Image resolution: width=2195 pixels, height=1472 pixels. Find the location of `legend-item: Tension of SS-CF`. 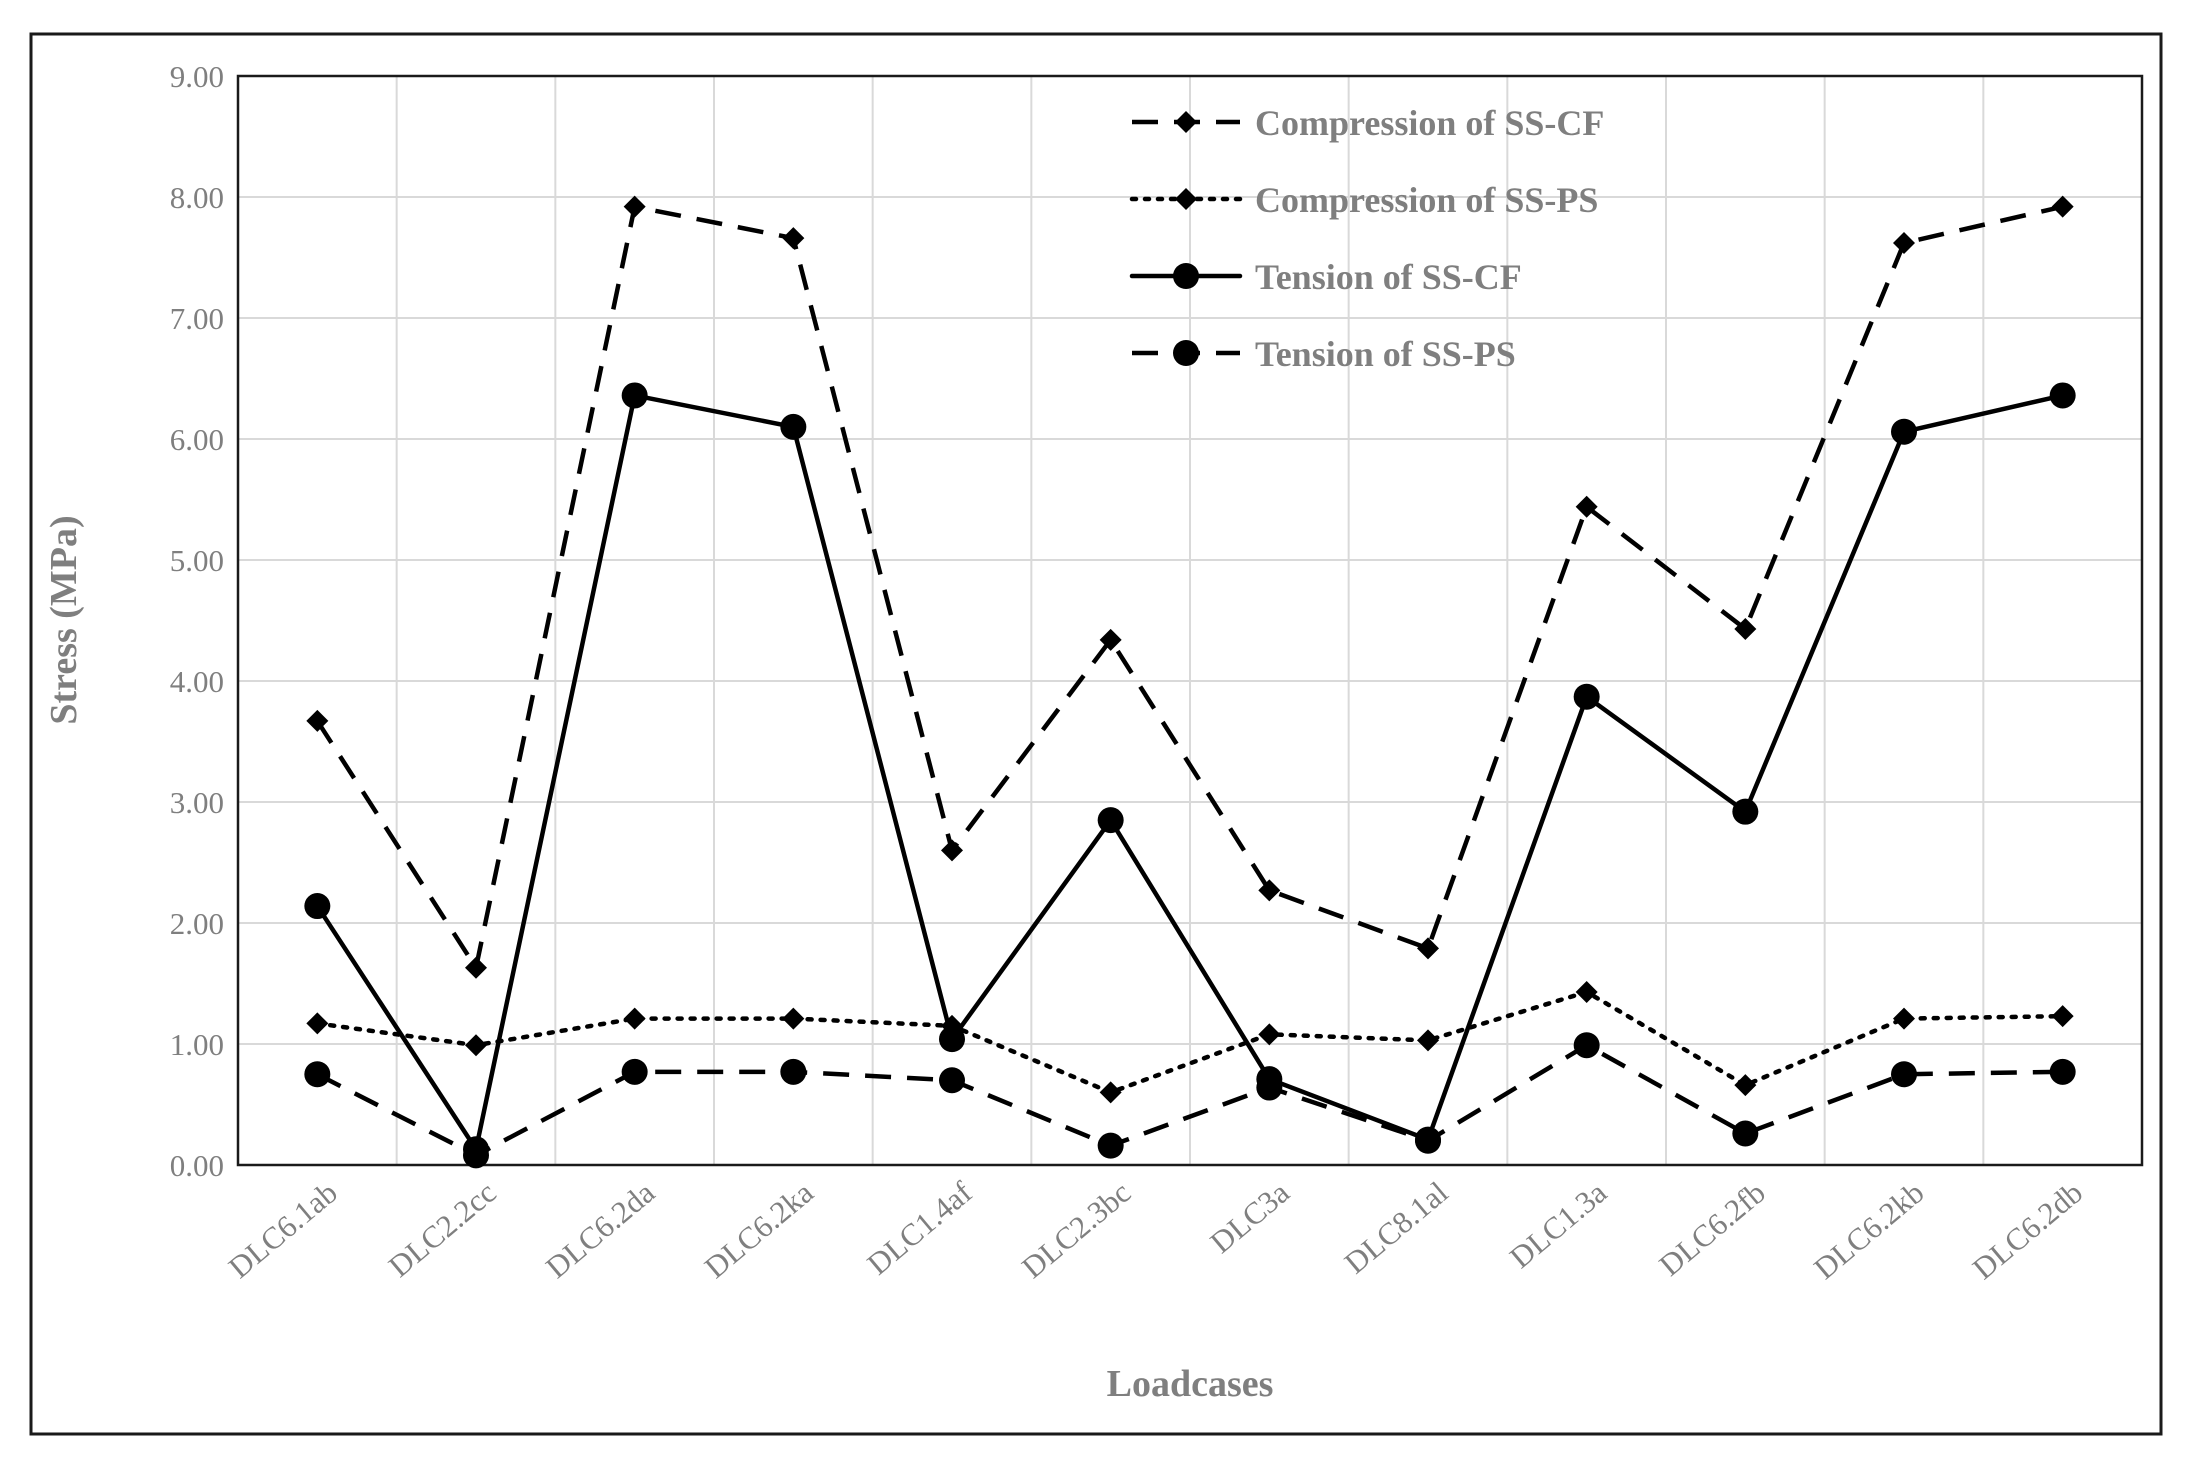

legend-item: Tension of SS-CF is located at coordinates (1325, 277).